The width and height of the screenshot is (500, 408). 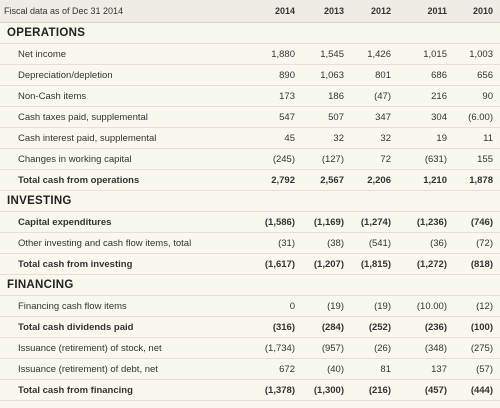 What do you see at coordinates (75, 390) in the screenshot?
I see `row-label: Total cash from financing` at bounding box center [75, 390].